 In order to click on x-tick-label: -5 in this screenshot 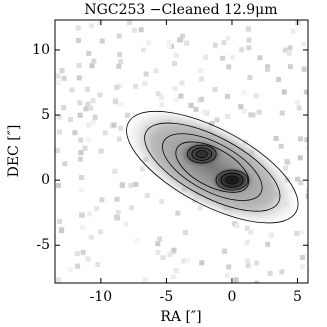, I will do `click(167, 297)`.